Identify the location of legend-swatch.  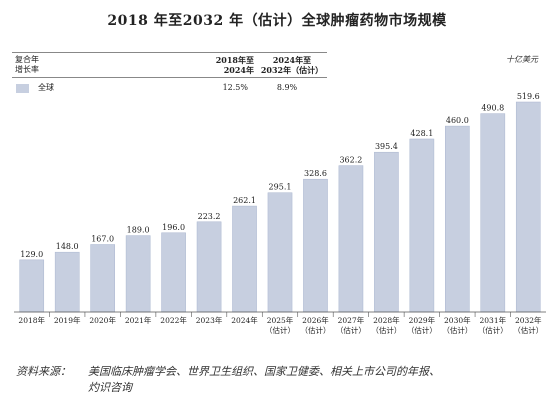
(22, 88).